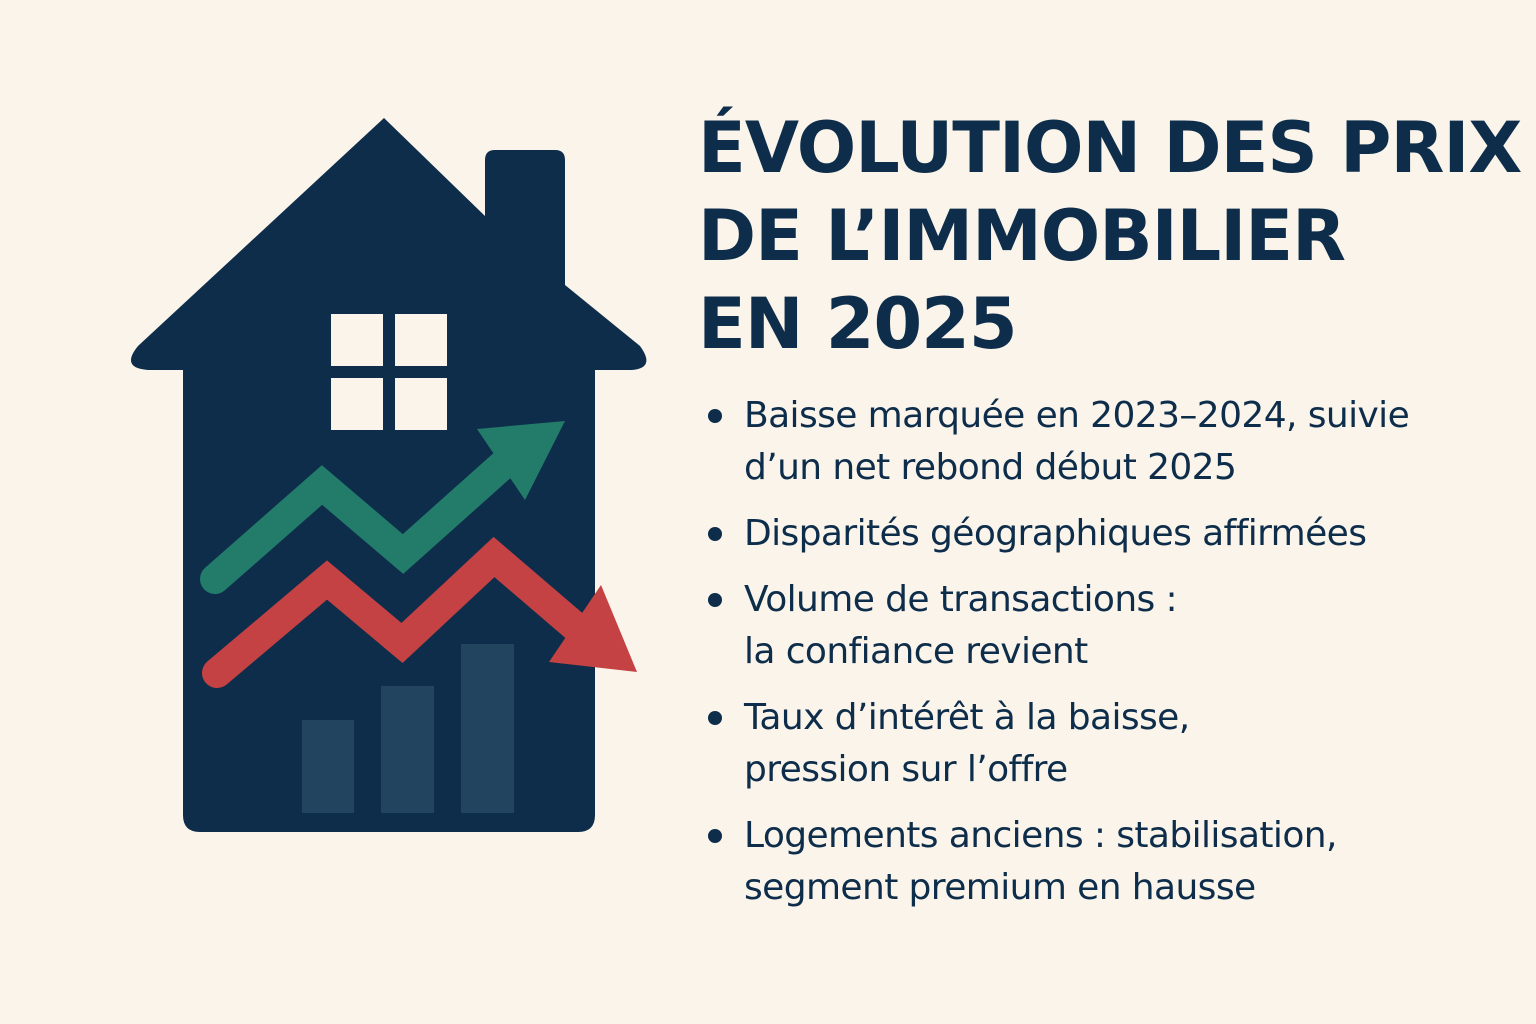 The height and width of the screenshot is (1024, 1536). I want to click on bar-chart-icon, so click(408, 728).